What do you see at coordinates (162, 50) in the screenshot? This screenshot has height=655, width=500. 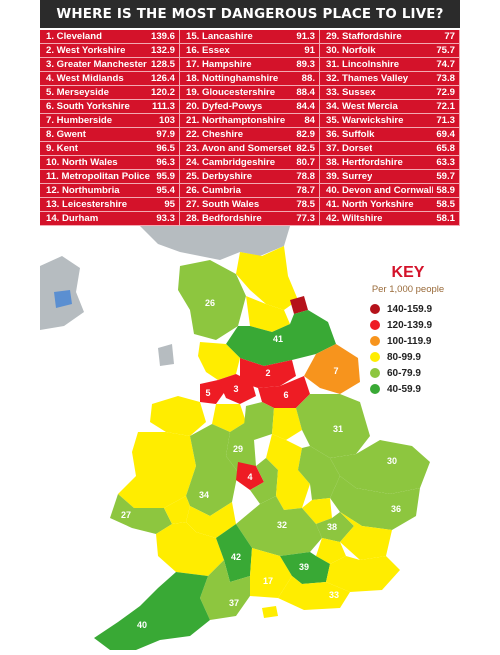 I see `ranking-value: 132.9` at bounding box center [162, 50].